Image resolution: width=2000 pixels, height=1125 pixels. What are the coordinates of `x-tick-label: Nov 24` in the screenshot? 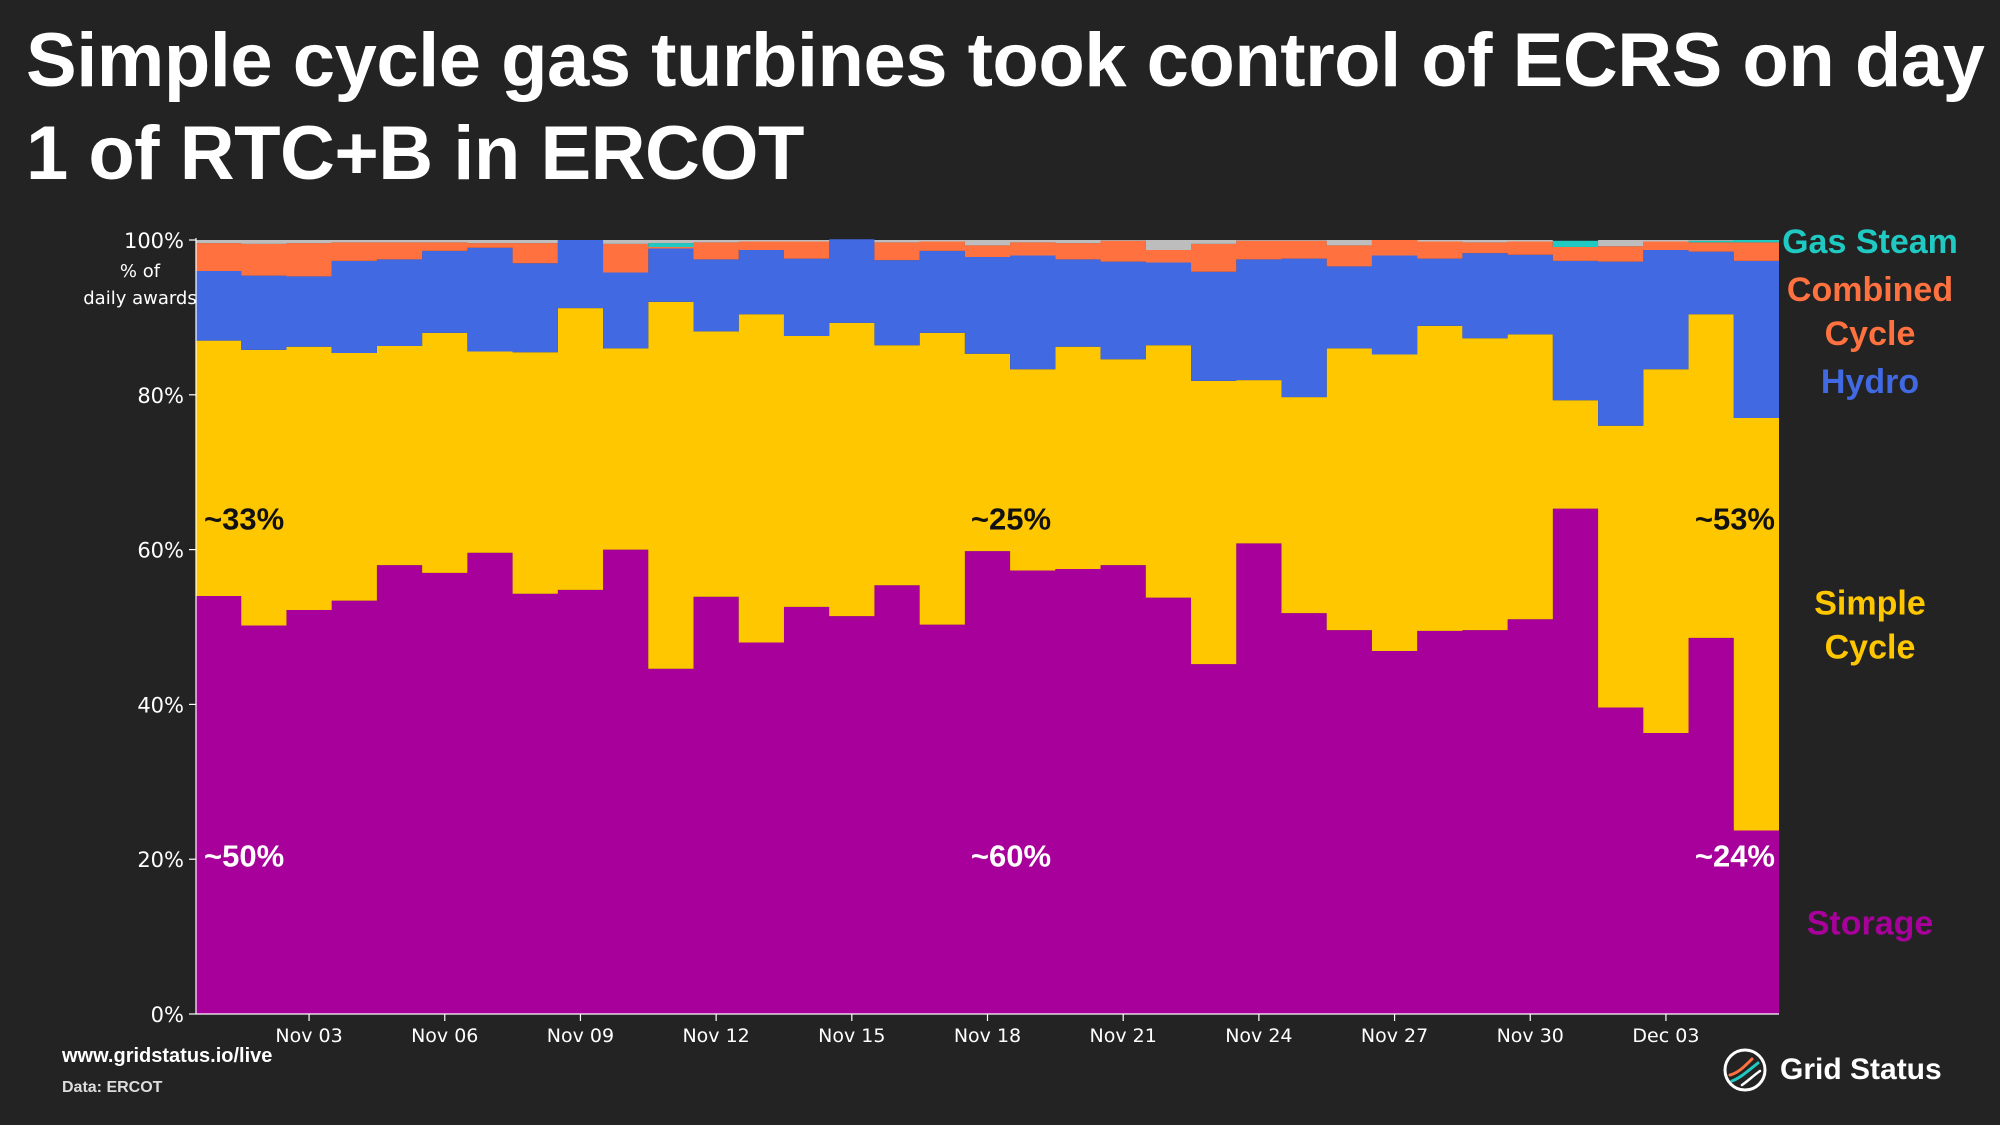 It's located at (1258, 1036).